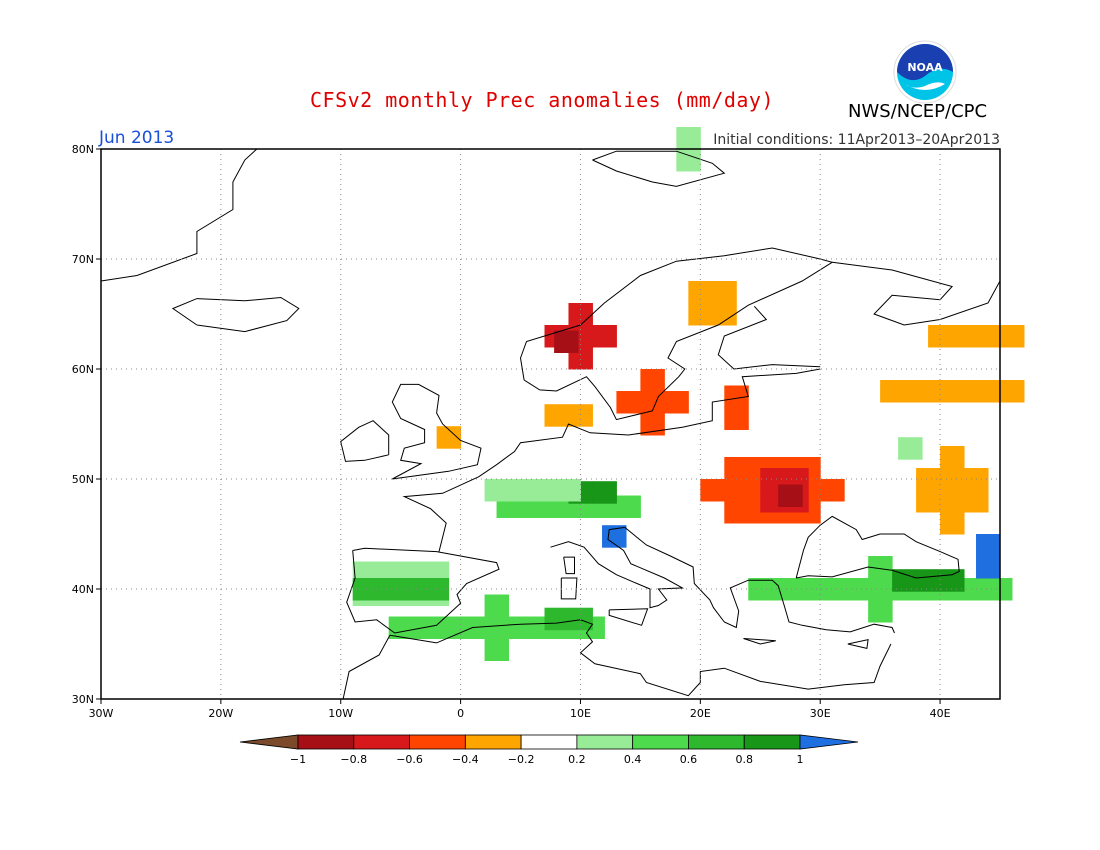 This screenshot has width=1100, height=850. What do you see at coordinates (633, 759) in the screenshot?
I see `legend-label: 0.4` at bounding box center [633, 759].